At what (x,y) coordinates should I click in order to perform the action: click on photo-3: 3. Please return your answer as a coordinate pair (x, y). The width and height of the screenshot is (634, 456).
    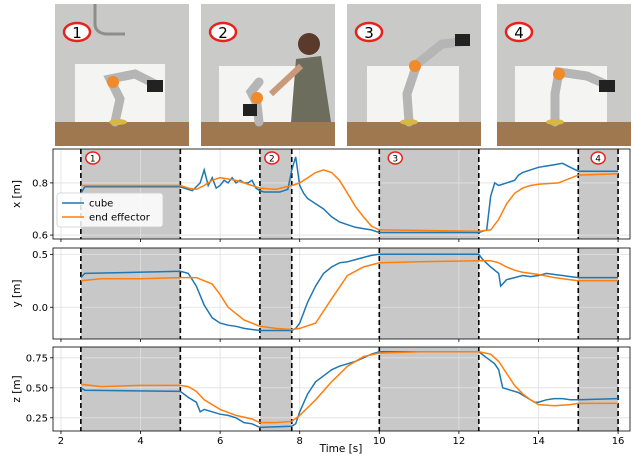
    Looking at the image, I should click on (414, 75).